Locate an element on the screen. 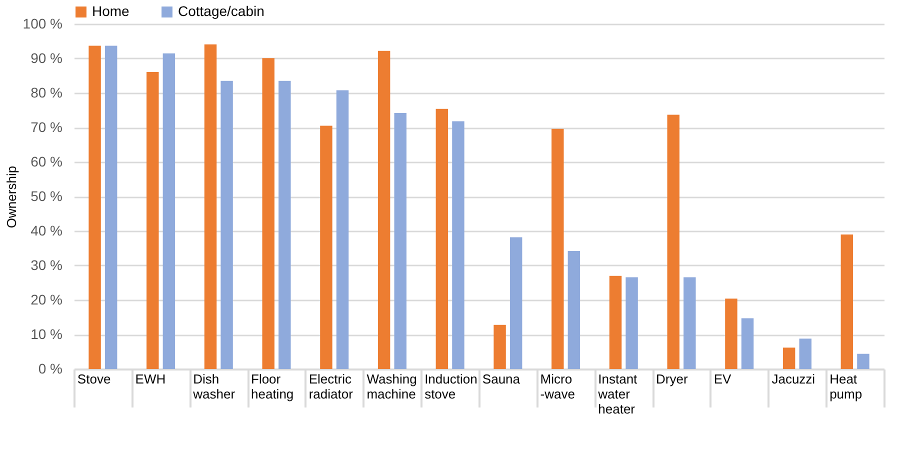  y-tick-label: 70 % is located at coordinates (46, 127).